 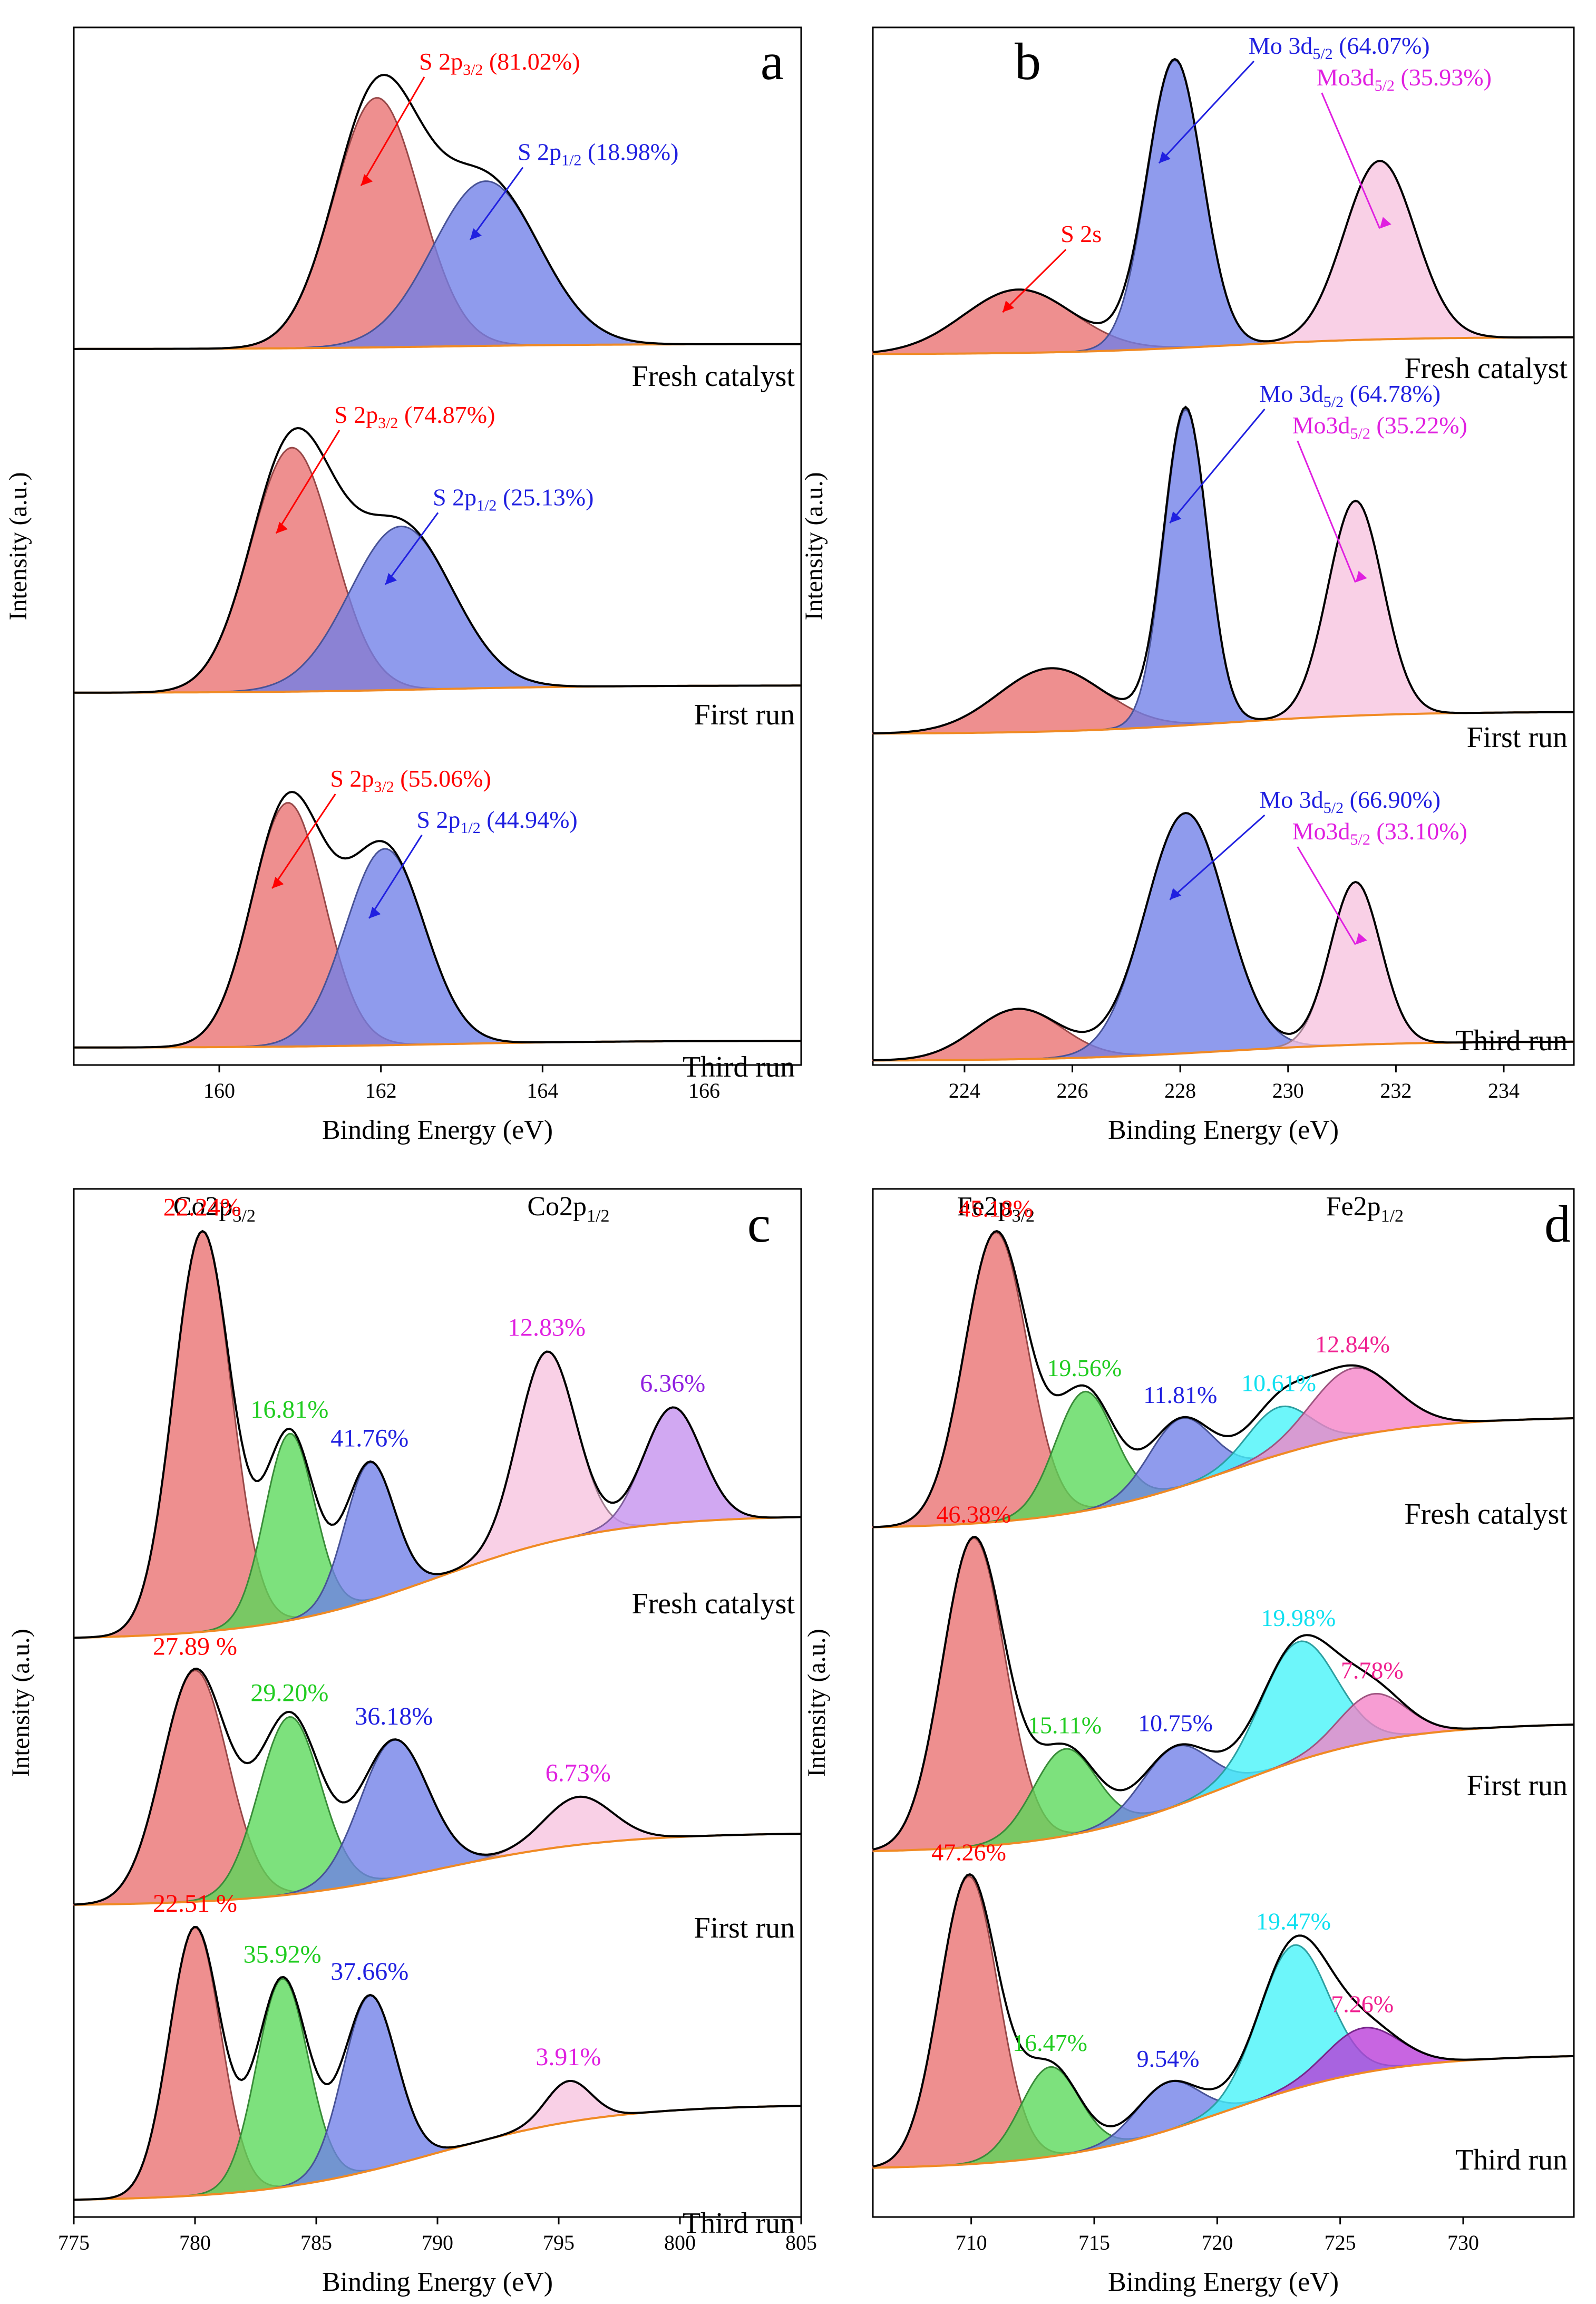 What do you see at coordinates (289, 1693) in the screenshot?
I see `peak-label: 29.20%` at bounding box center [289, 1693].